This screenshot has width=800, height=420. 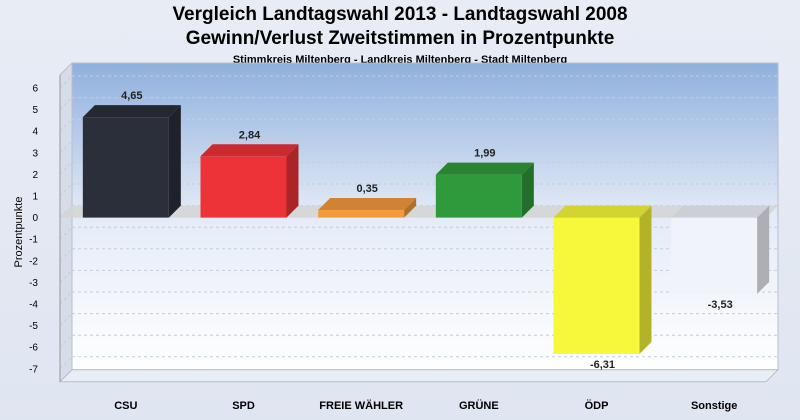 What do you see at coordinates (597, 405) in the screenshot?
I see `x-tick-label: ÖDP` at bounding box center [597, 405].